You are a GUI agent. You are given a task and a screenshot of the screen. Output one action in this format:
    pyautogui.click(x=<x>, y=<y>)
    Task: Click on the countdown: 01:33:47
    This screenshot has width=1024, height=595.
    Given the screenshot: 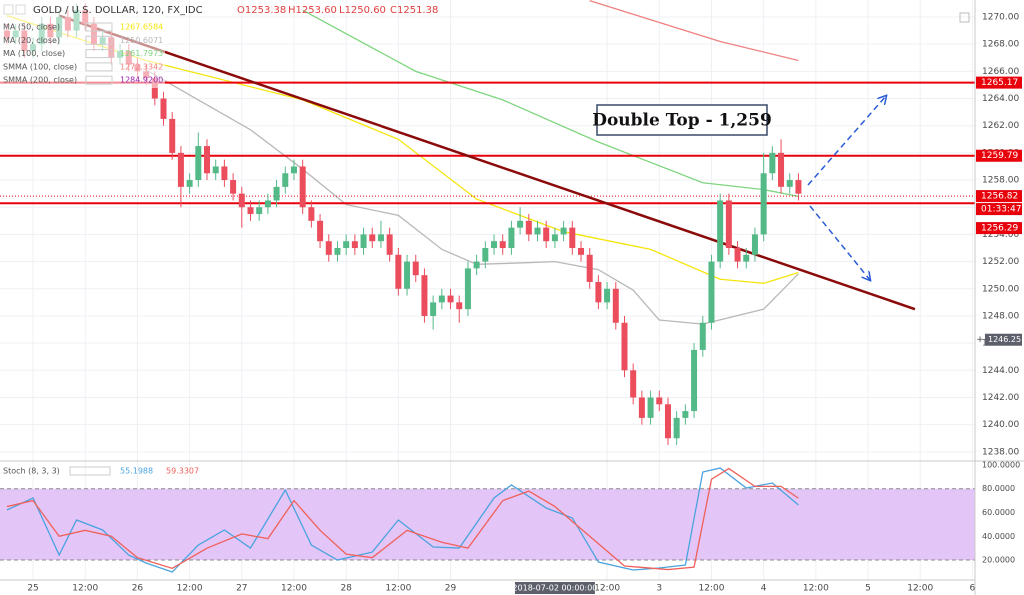 What is the action you would take?
    pyautogui.click(x=1001, y=210)
    